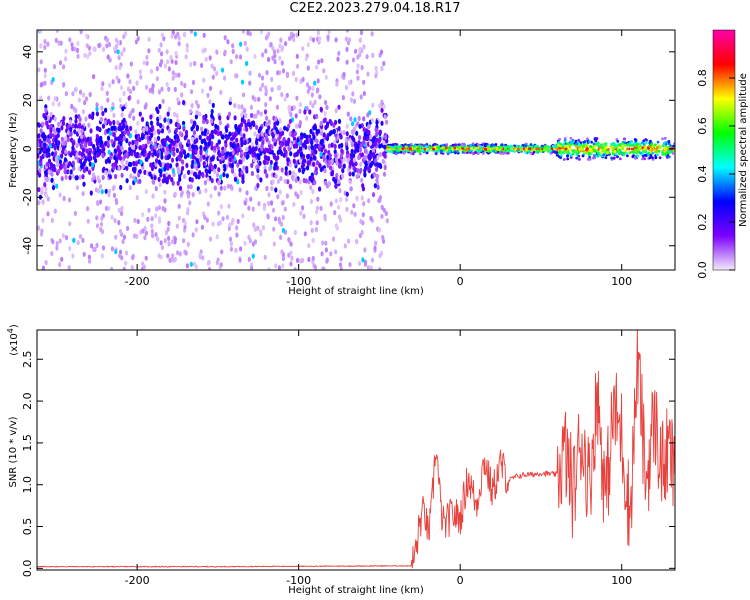 The width and height of the screenshot is (750, 600). What do you see at coordinates (724, 150) in the screenshot?
I see `colorbar-bar` at bounding box center [724, 150].